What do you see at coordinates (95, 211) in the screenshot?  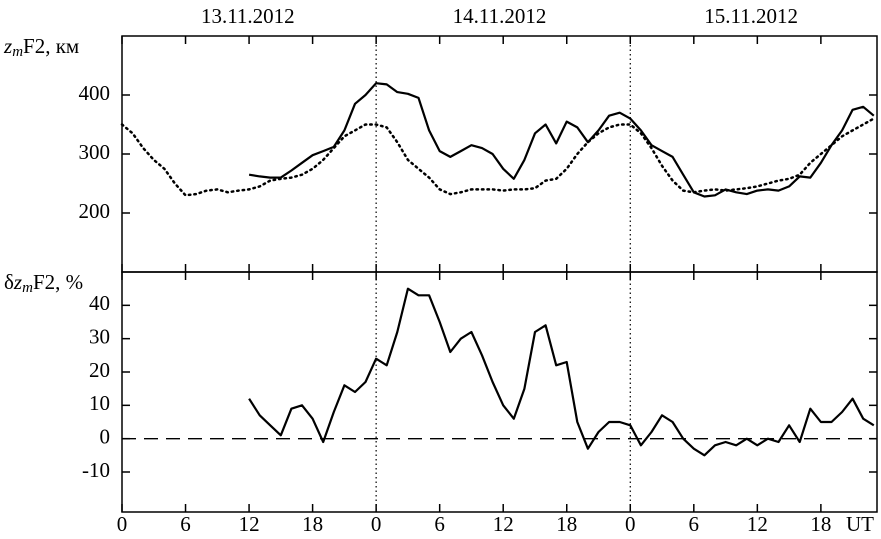 I see `y-tick-label: 200` at bounding box center [95, 211].